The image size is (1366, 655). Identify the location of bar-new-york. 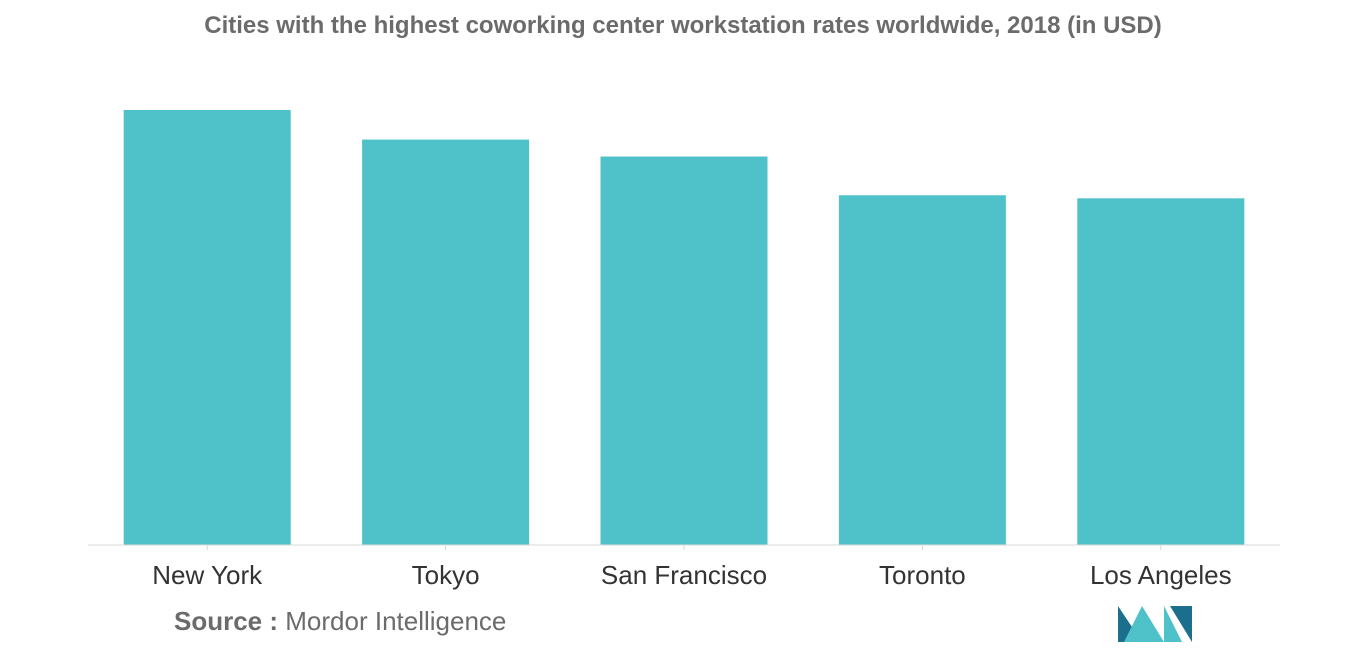
(207, 327).